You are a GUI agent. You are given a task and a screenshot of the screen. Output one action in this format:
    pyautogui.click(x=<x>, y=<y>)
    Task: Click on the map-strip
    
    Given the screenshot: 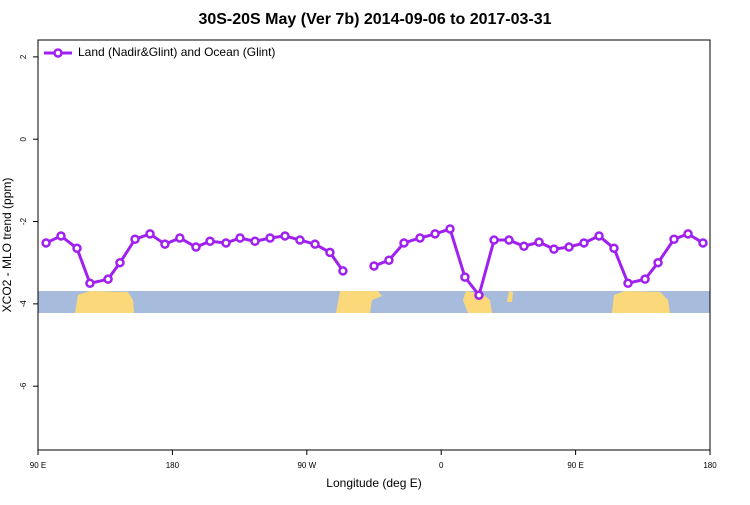 What is the action you would take?
    pyautogui.click(x=374, y=302)
    